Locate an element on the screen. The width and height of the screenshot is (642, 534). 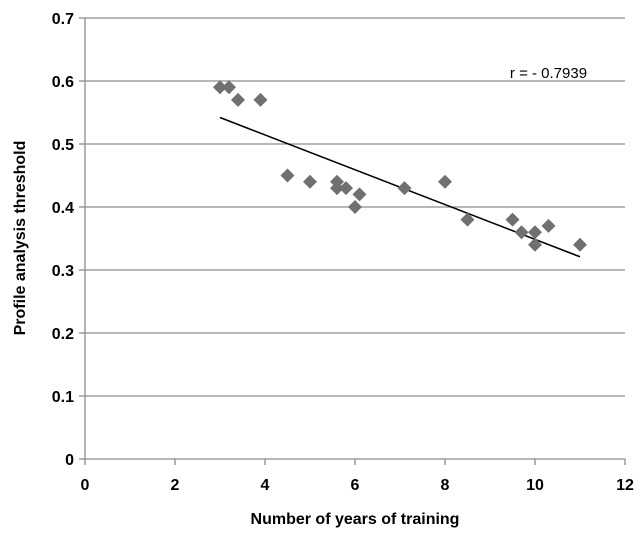
x-tick-label: 10 is located at coordinates (535, 485).